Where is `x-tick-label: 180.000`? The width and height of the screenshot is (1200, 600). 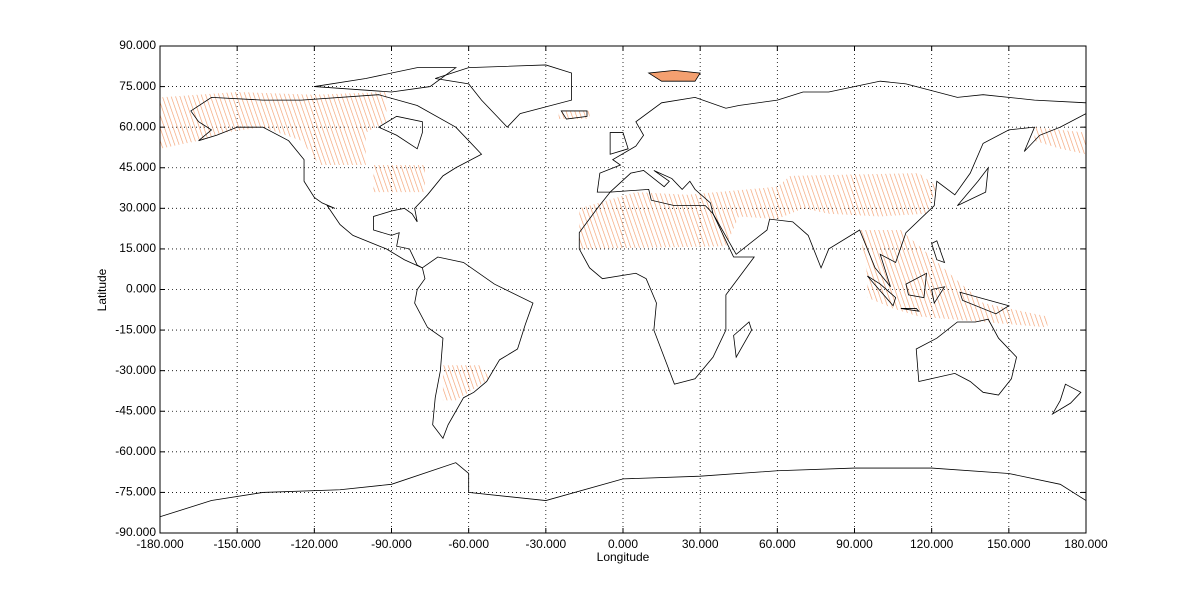
x-tick-label: 180.000 is located at coordinates (1086, 544).